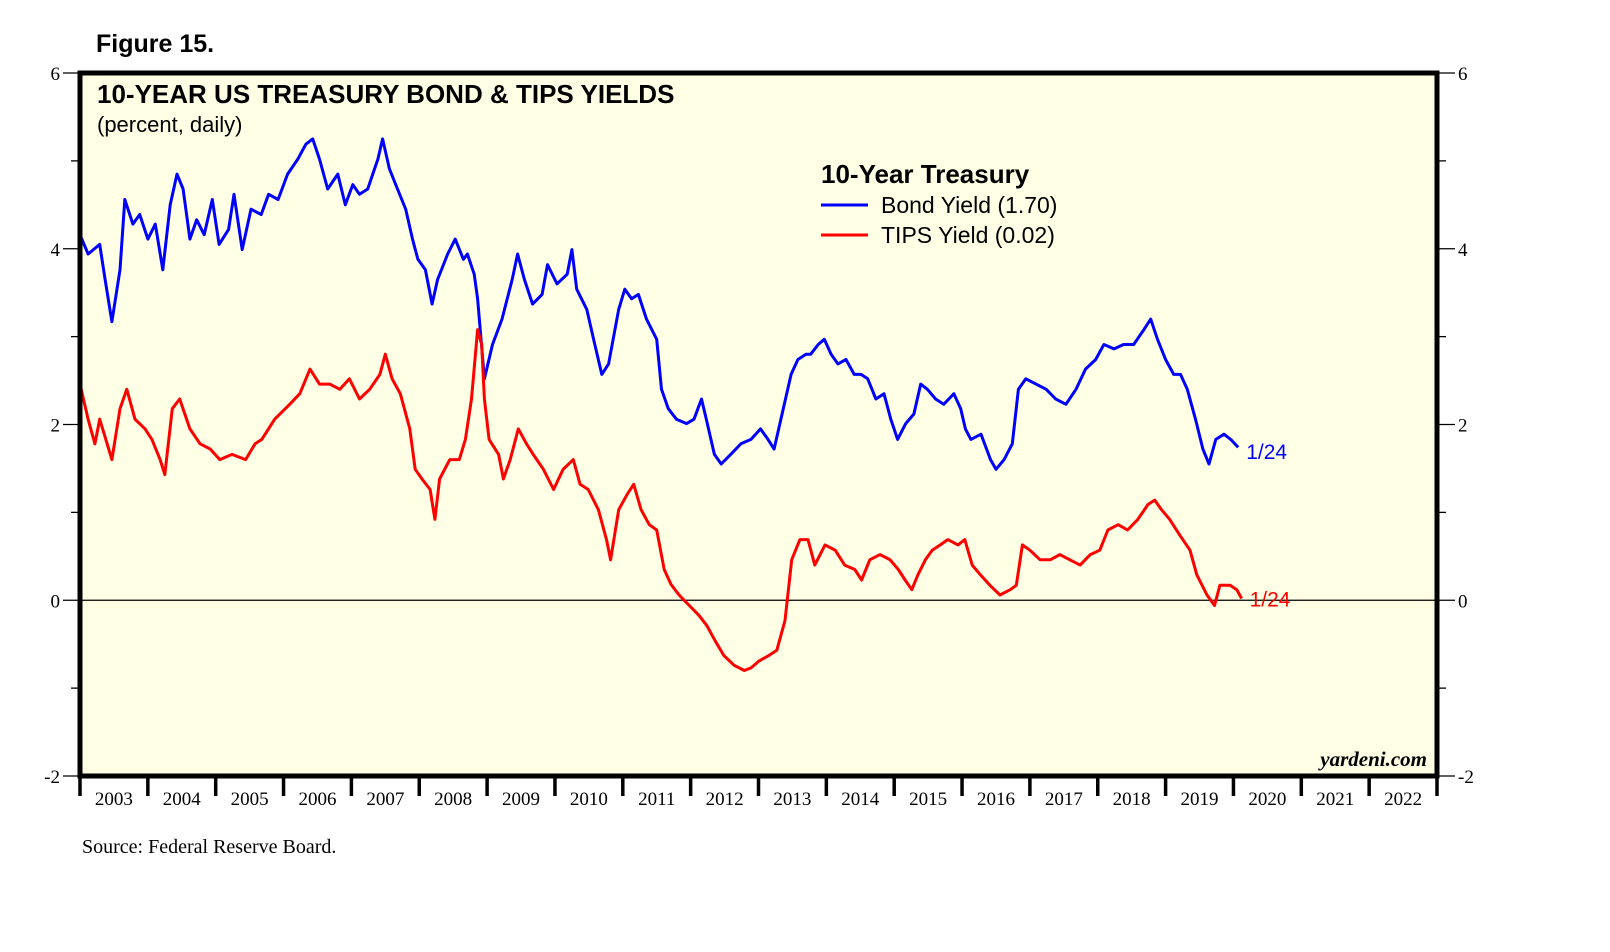  Describe the element at coordinates (1266, 452) in the screenshot. I see `end-label-bond: 1/24` at that location.